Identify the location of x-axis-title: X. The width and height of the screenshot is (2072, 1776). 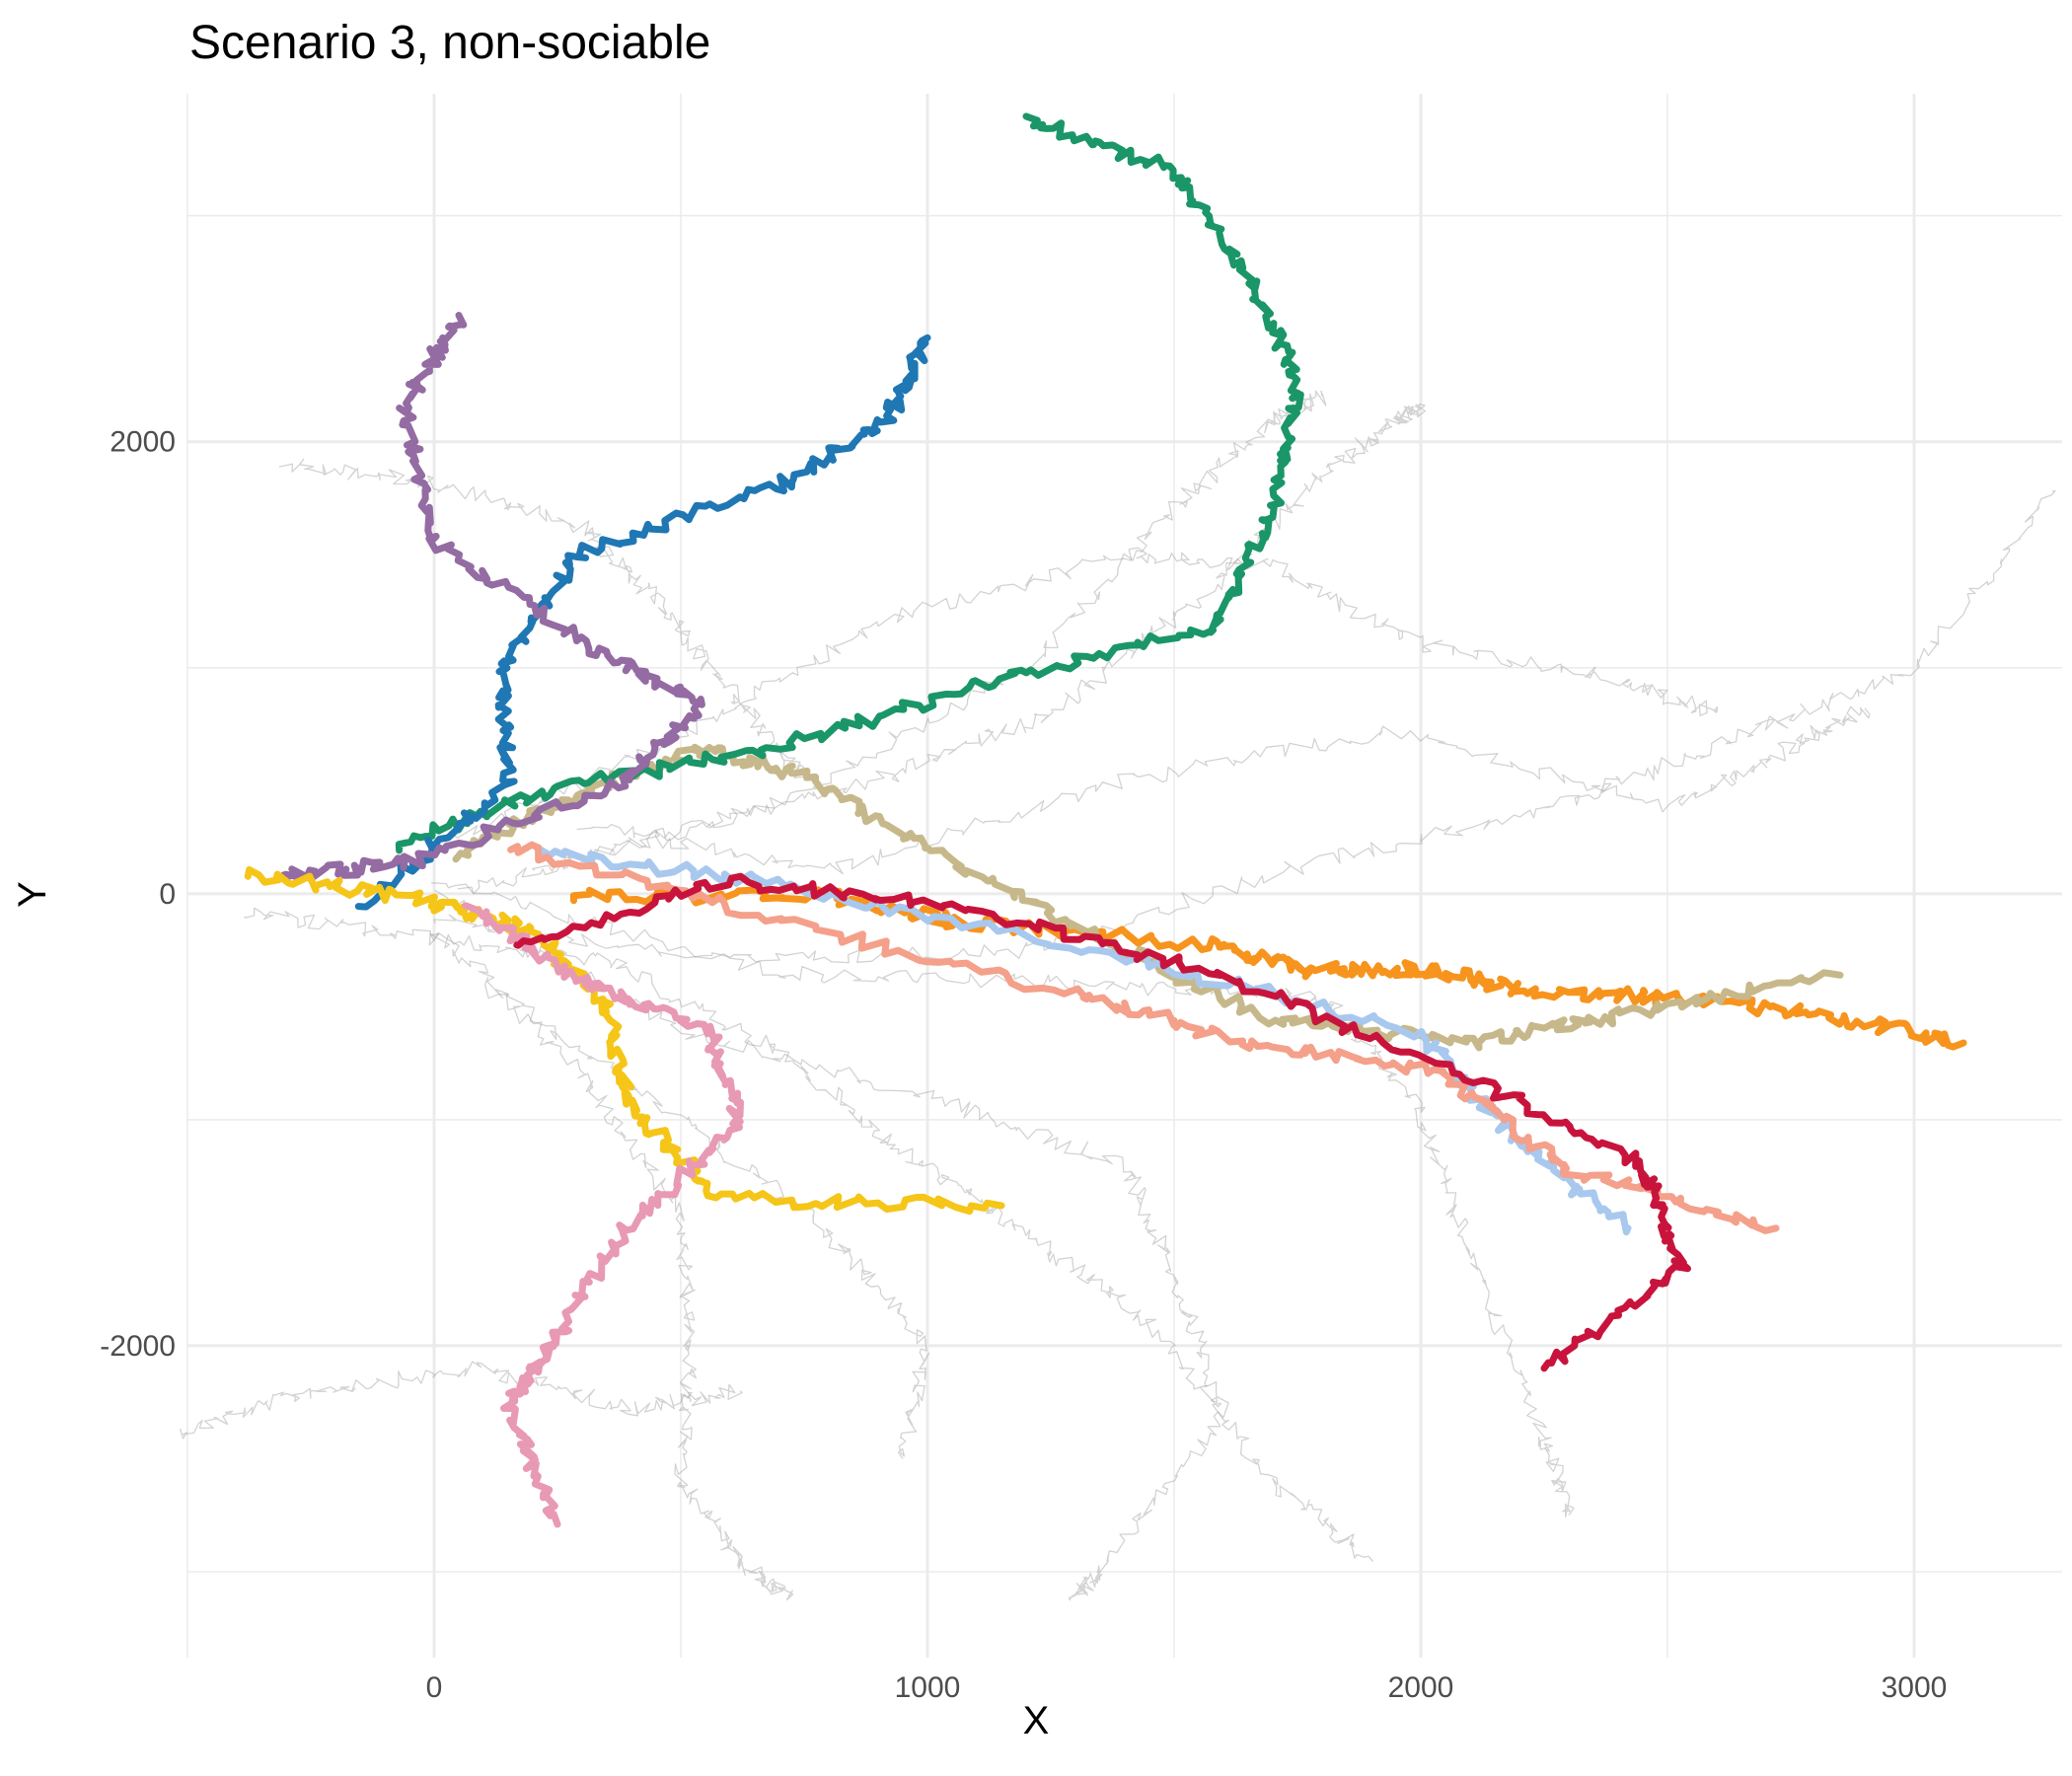
(1036, 1721).